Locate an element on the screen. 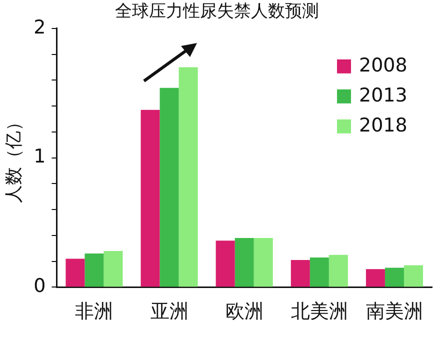  x-tick-label: 亚洲 is located at coordinates (169, 311).